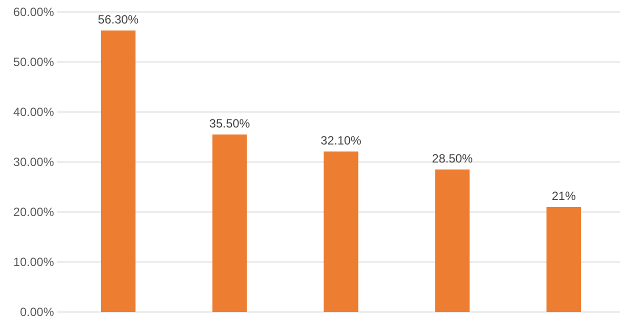 The image size is (640, 328). Describe the element at coordinates (453, 159) in the screenshot. I see `data-label: 28.50%` at that location.